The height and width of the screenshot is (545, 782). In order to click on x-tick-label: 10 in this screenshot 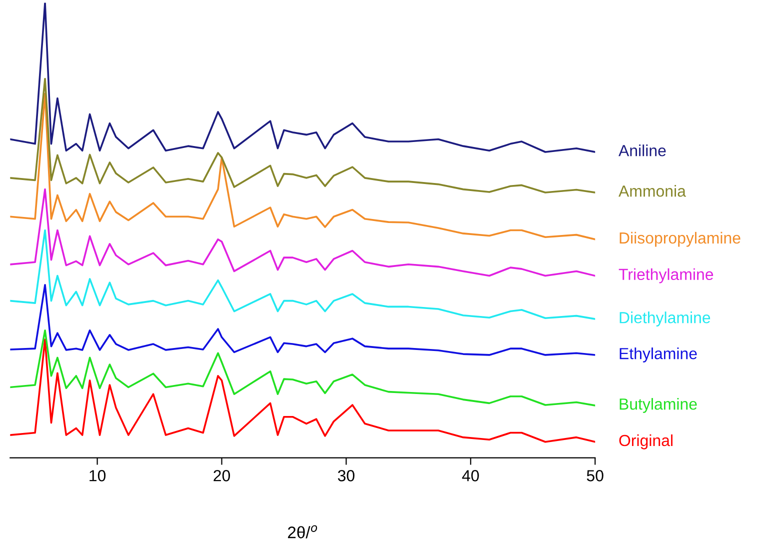, I will do `click(98, 476)`.